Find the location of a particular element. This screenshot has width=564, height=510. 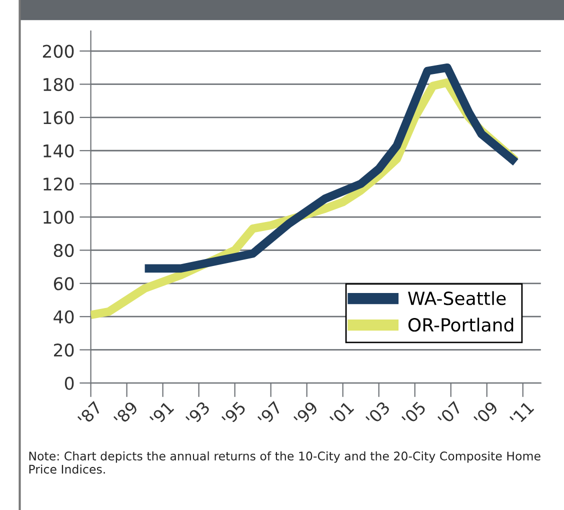

y-tick-label: 100 is located at coordinates (59, 217).